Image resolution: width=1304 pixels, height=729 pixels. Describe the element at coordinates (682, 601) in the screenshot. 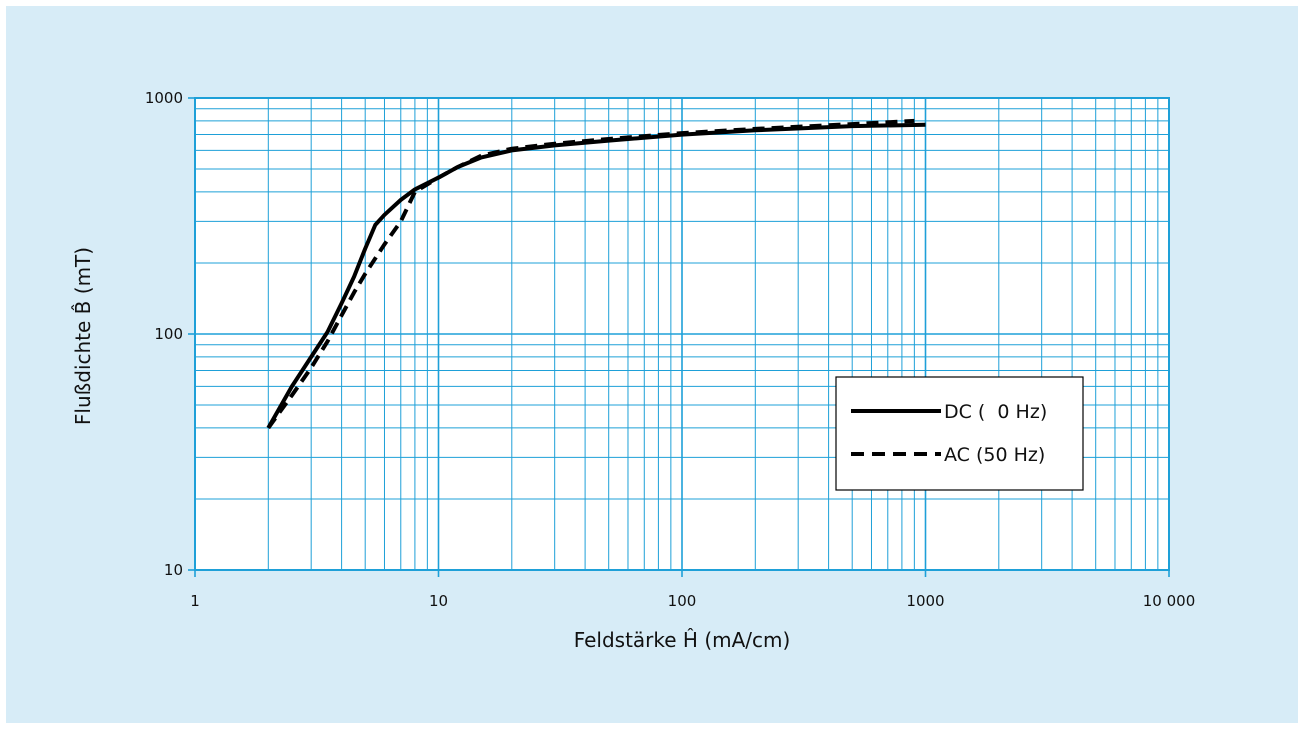

I see `x-tick-label: 100` at that location.